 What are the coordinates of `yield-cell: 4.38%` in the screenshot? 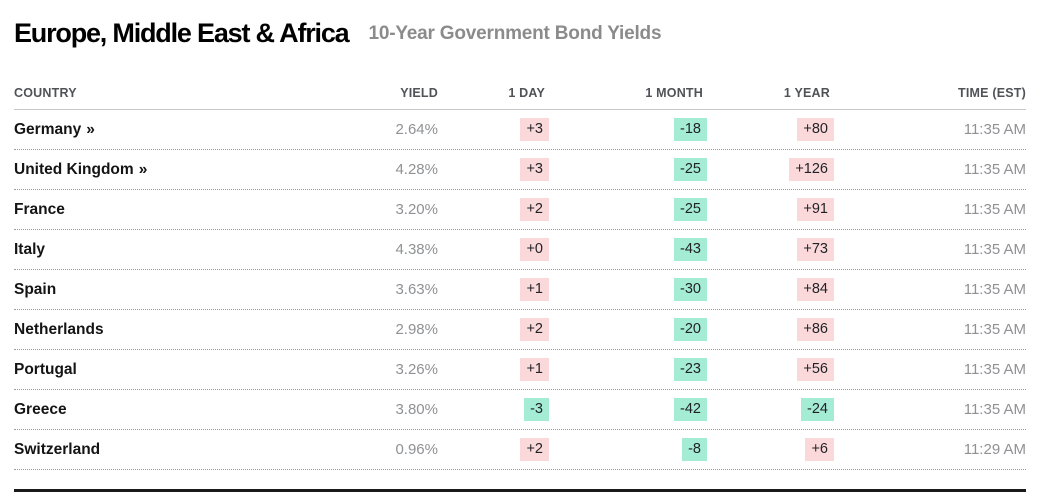 It's located at (416, 249).